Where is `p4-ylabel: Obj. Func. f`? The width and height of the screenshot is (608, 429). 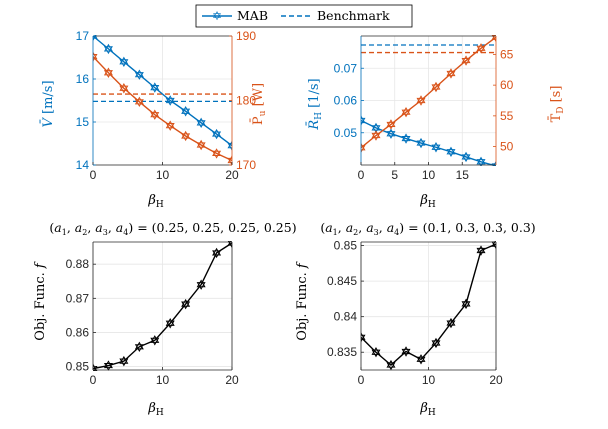 p4-ylabel: Obj. Func. f is located at coordinates (302, 301).